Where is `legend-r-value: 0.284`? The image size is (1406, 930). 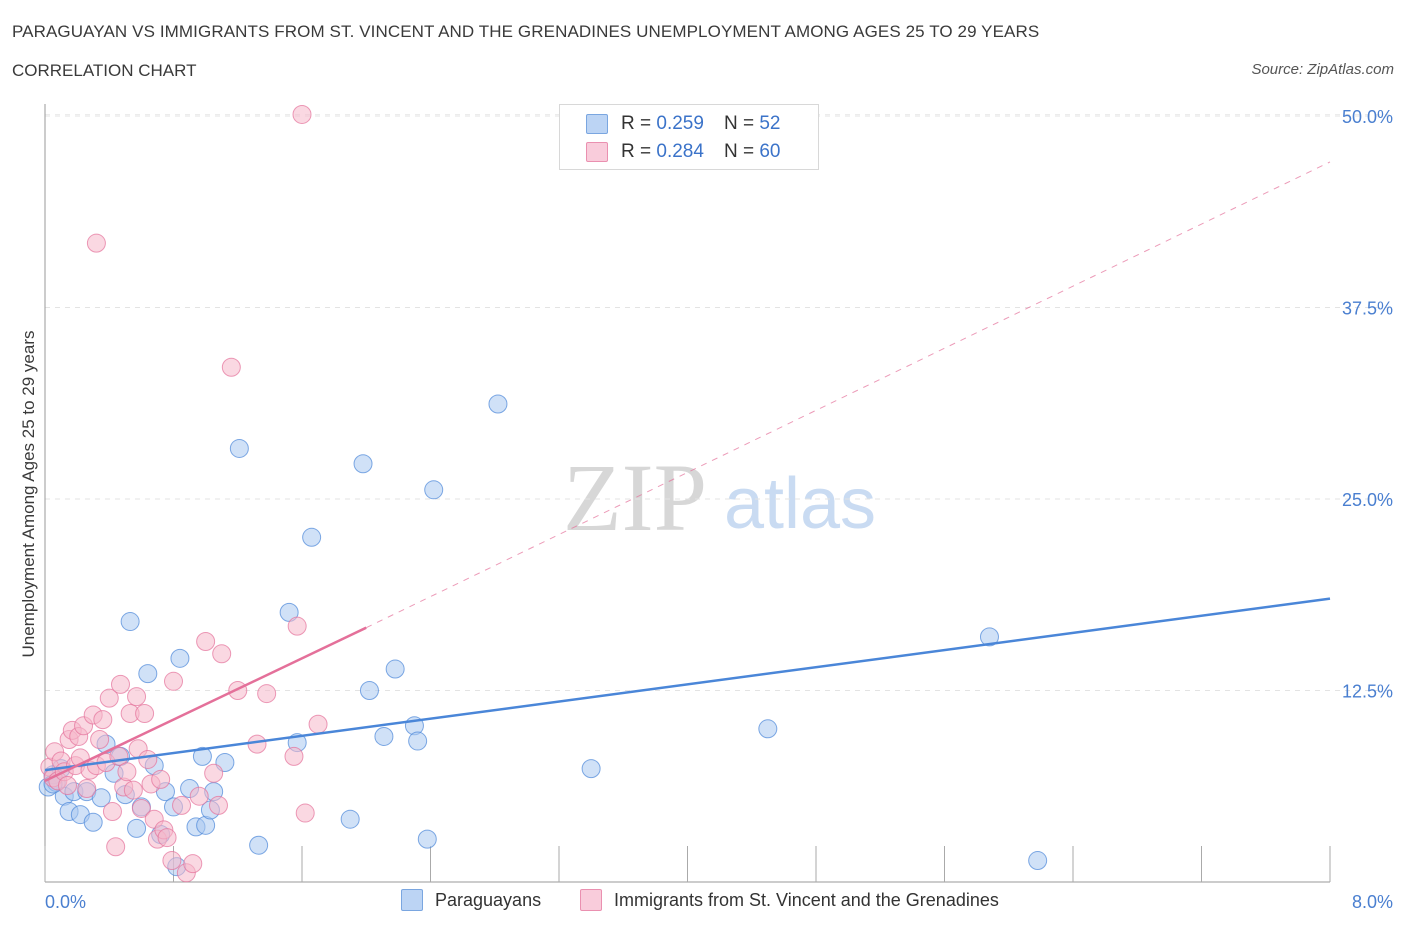
legend-r-value: 0.284 is located at coordinates (680, 151).